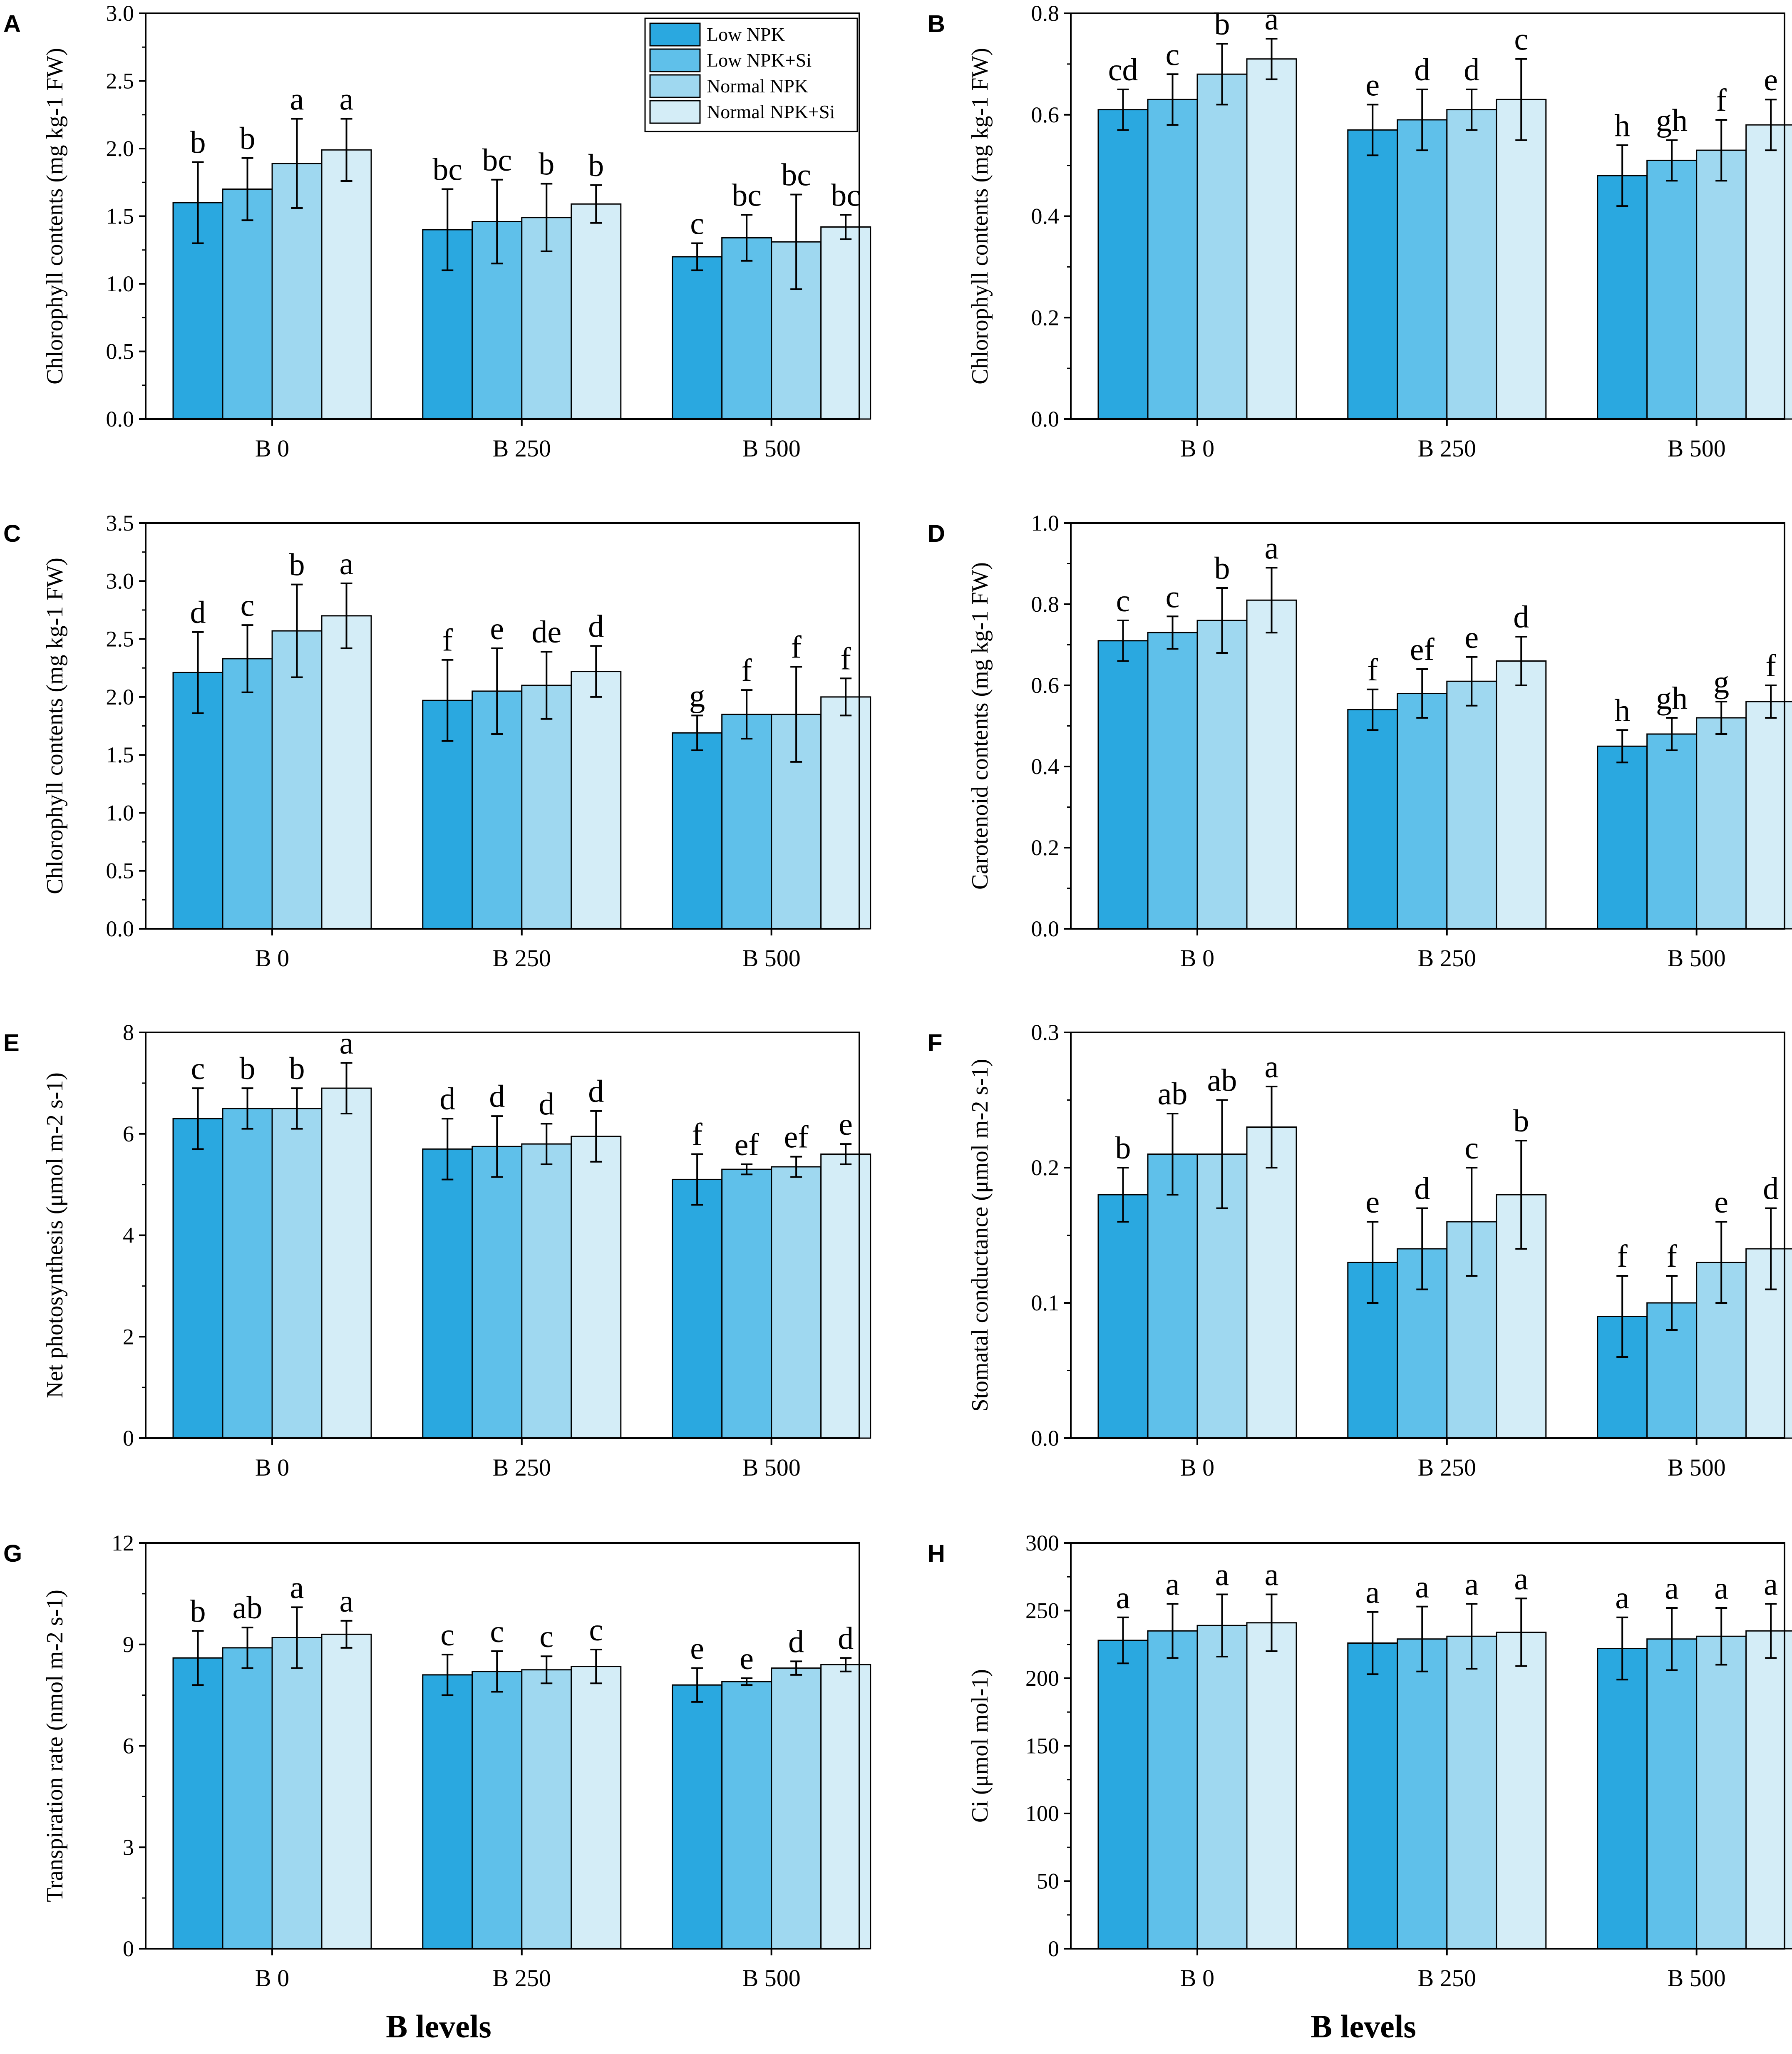  What do you see at coordinates (759, 60) in the screenshot?
I see `legend-label: Low NPK+Si` at bounding box center [759, 60].